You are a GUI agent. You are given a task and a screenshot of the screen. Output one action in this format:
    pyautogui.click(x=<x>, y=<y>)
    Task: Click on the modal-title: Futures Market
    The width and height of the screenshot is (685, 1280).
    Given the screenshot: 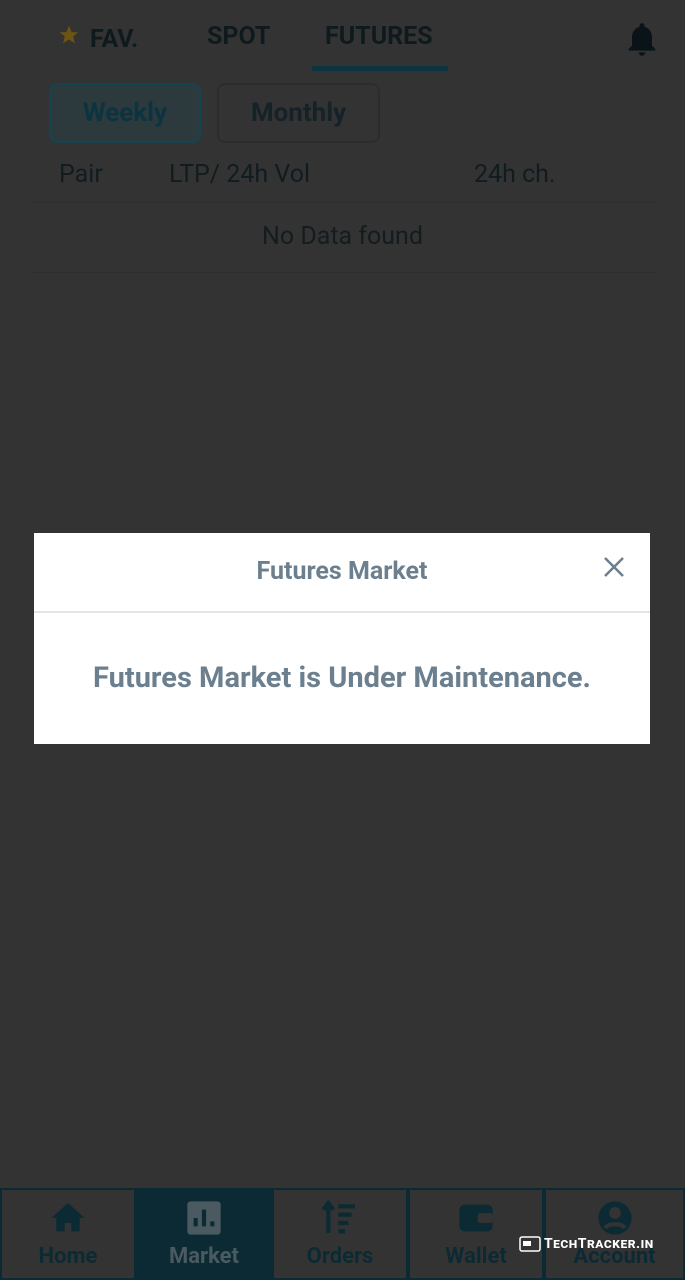 What is the action you would take?
    pyautogui.click(x=342, y=571)
    